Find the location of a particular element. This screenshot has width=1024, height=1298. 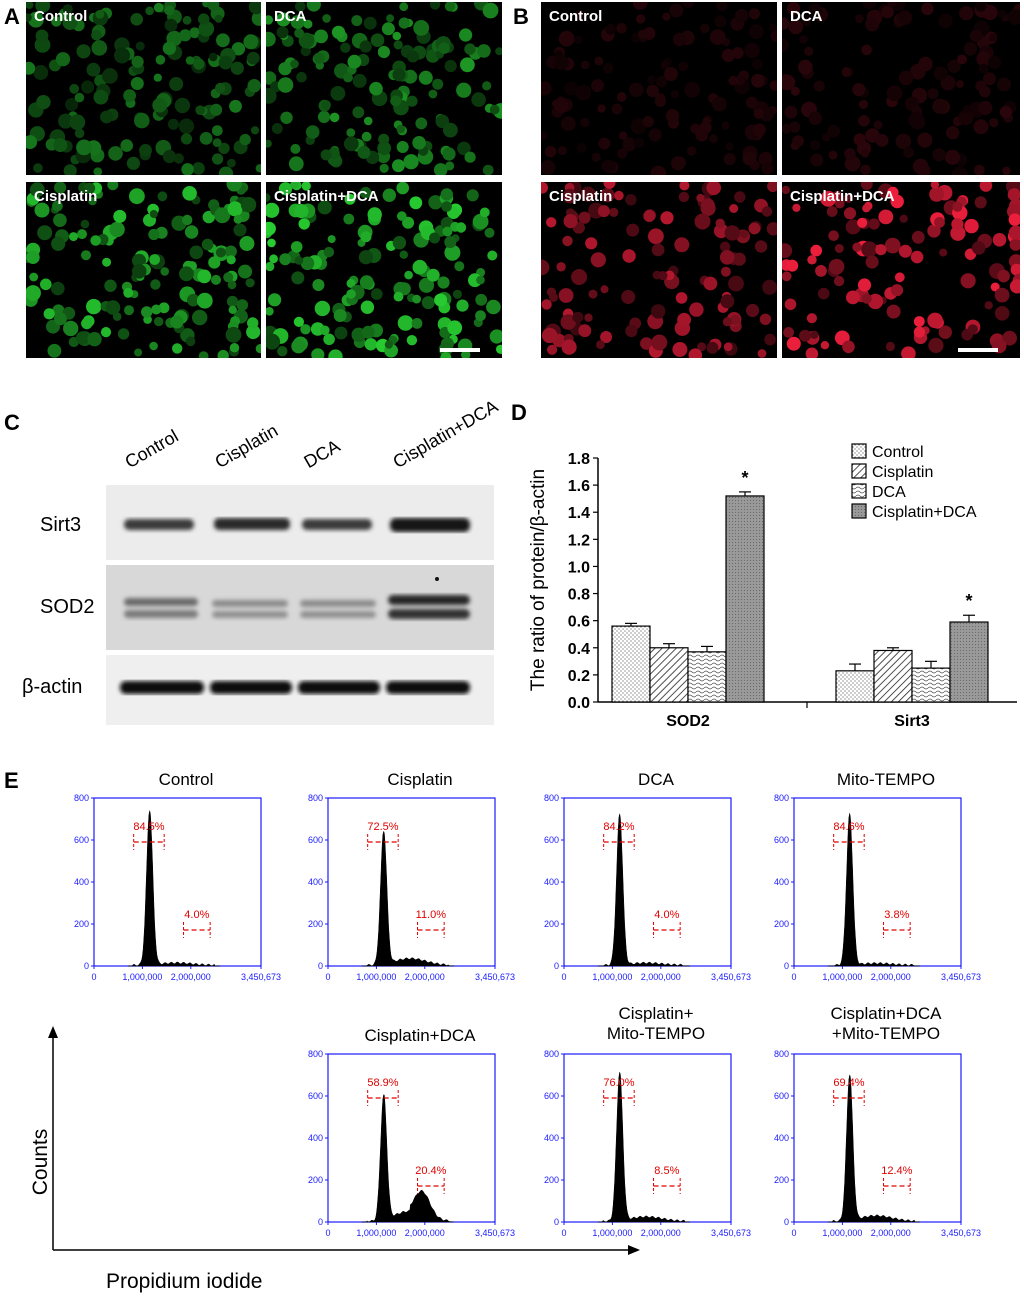

y-tick-label: 1.0 is located at coordinates (579, 567).